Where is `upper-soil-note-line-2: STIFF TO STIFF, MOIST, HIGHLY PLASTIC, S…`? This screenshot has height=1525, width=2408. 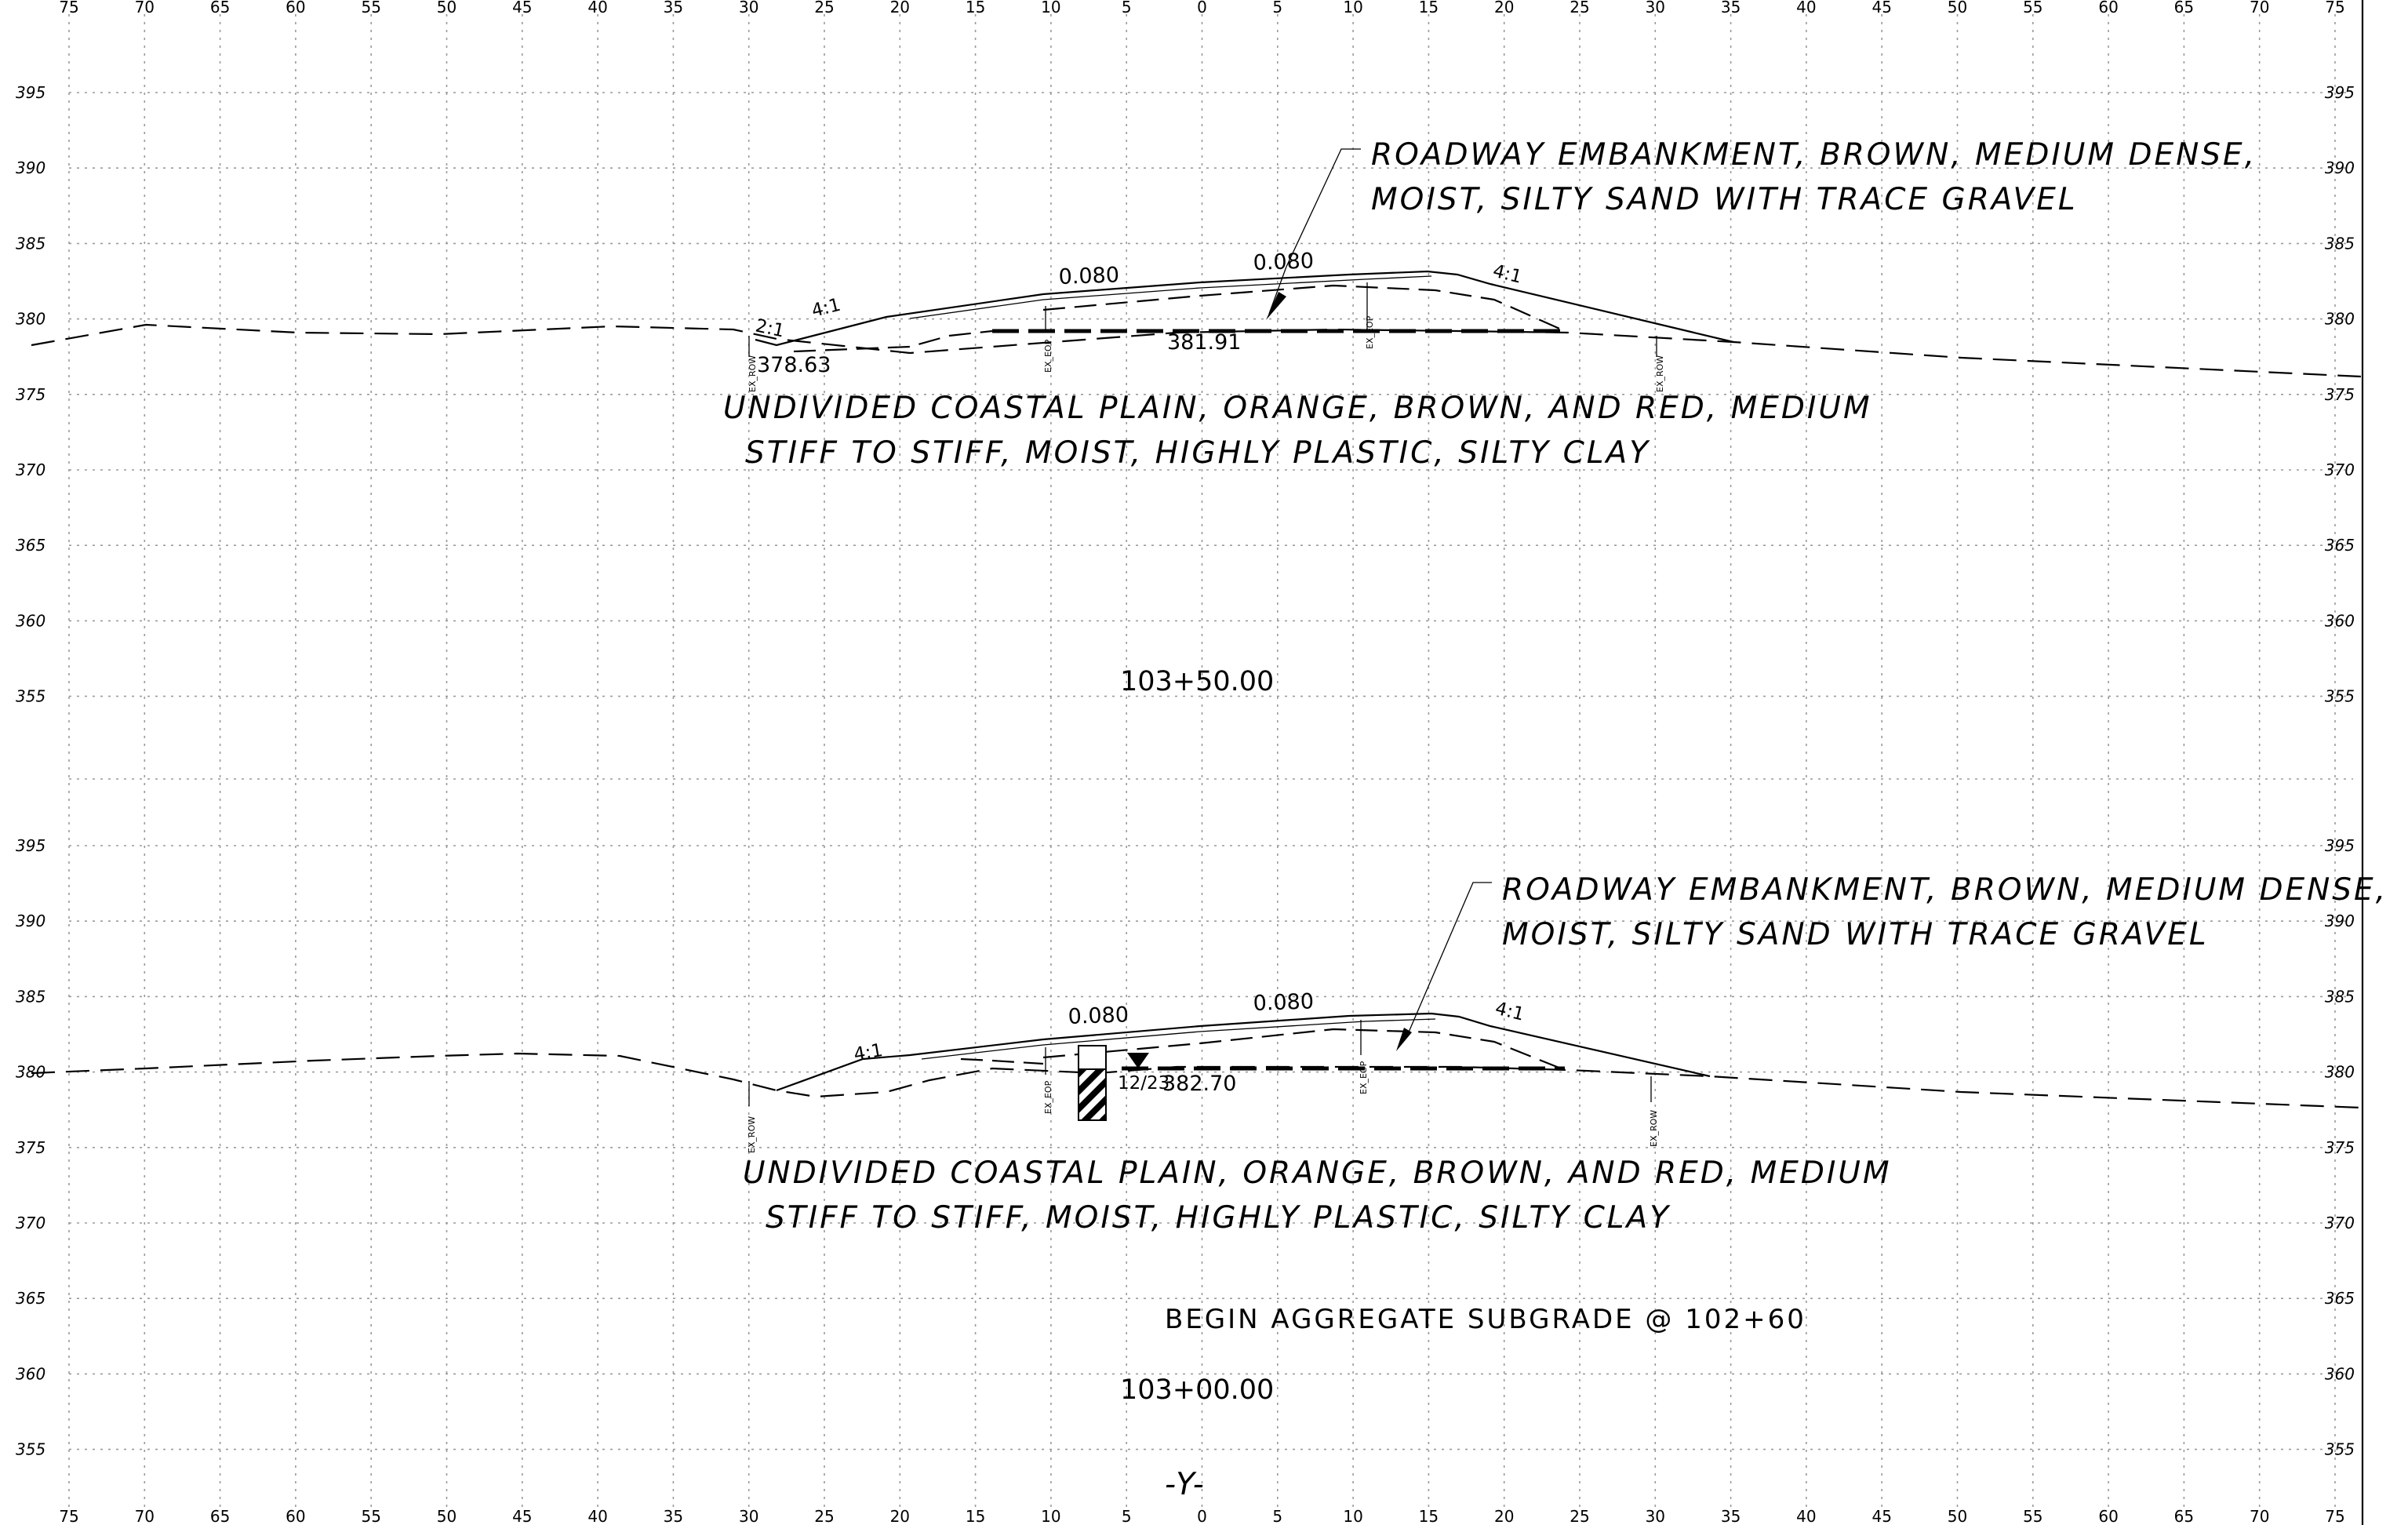
upper-soil-note-line-2: STIFF TO STIFF, MOIST, HIGHLY PLASTIC, S… is located at coordinates (1197, 453).